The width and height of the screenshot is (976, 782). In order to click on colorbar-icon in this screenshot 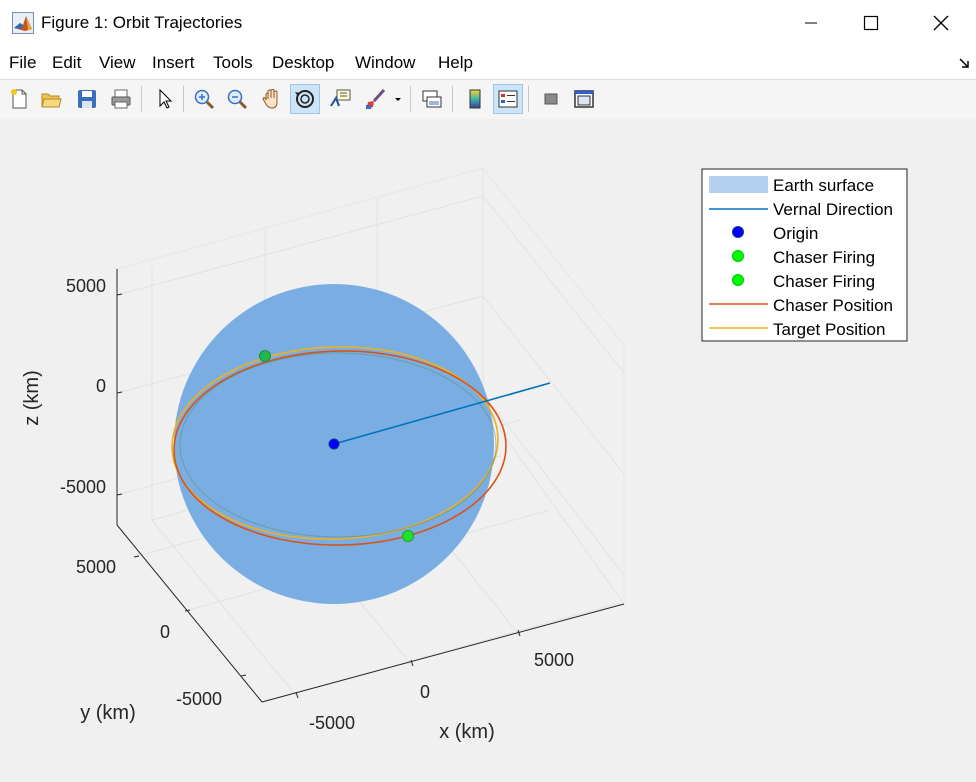, I will do `click(475, 99)`.